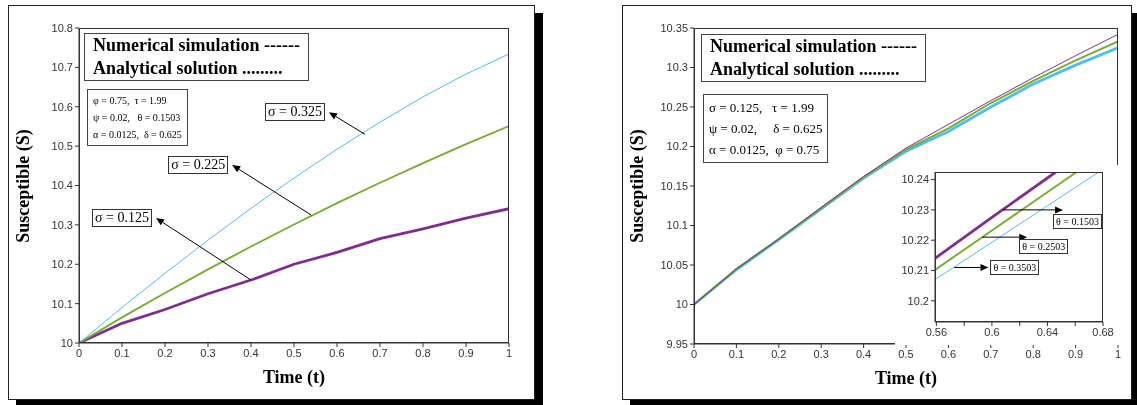 This screenshot has height=405, width=1137. Describe the element at coordinates (915, 209) in the screenshot. I see `y-tick-label: 10.23` at that location.